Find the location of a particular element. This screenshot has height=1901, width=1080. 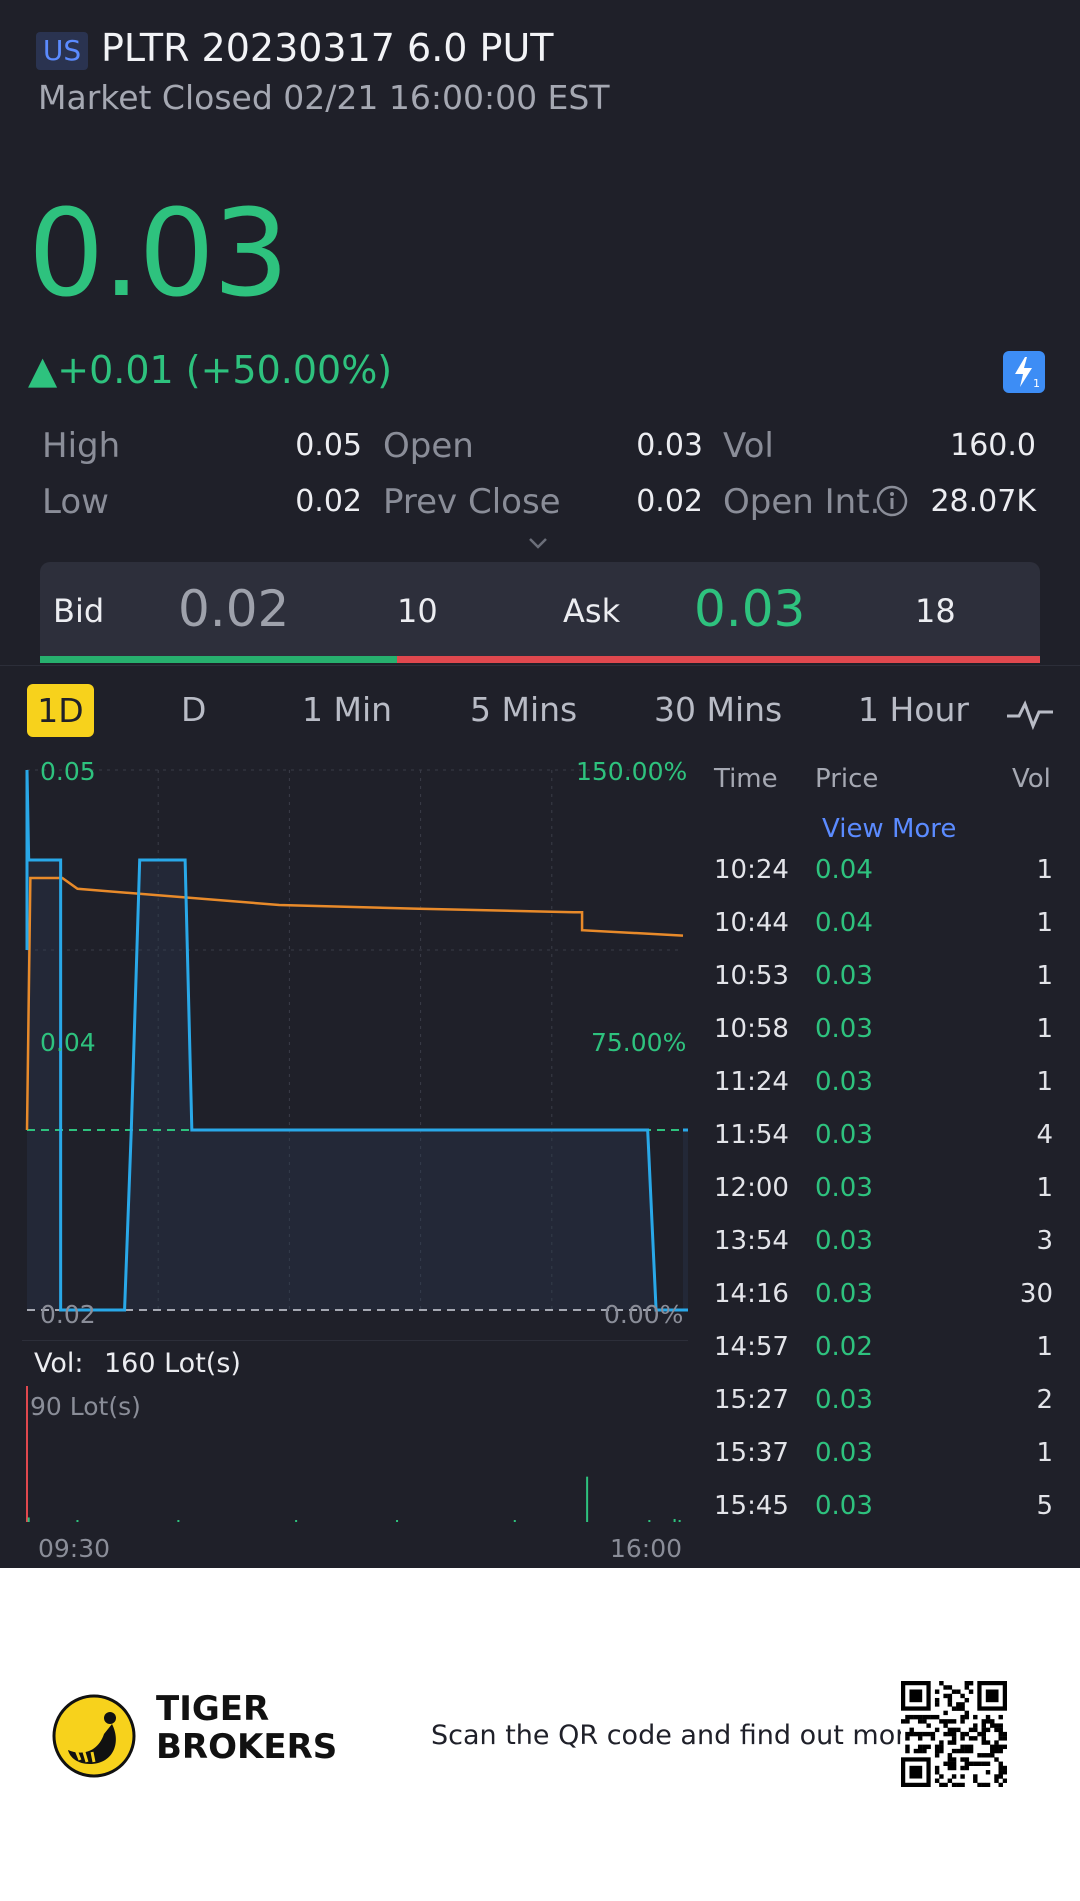

svg-text: 1 is located at coordinates (1036, 383).